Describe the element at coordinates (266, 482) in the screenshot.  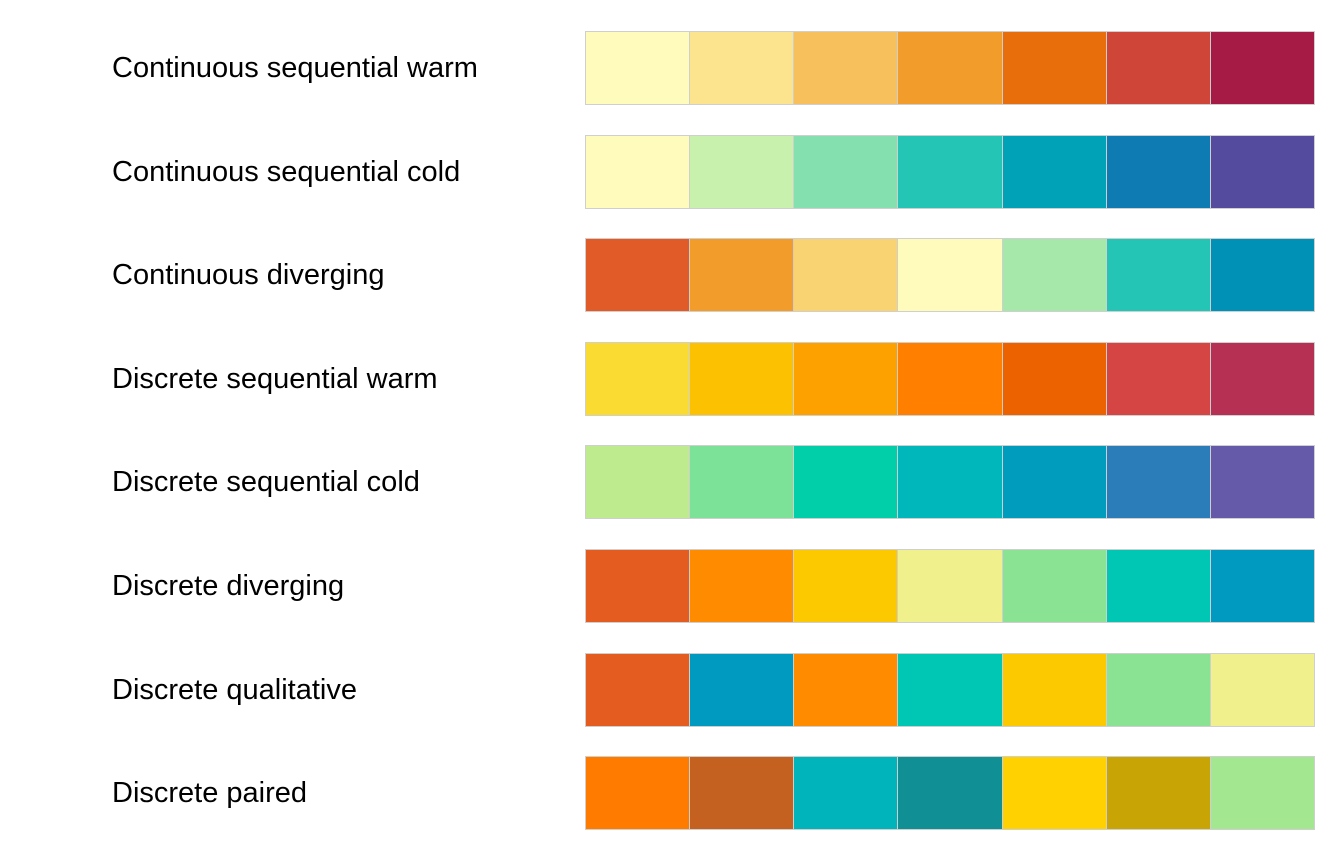
I see `palette-label: Discrete sequential cold` at that location.